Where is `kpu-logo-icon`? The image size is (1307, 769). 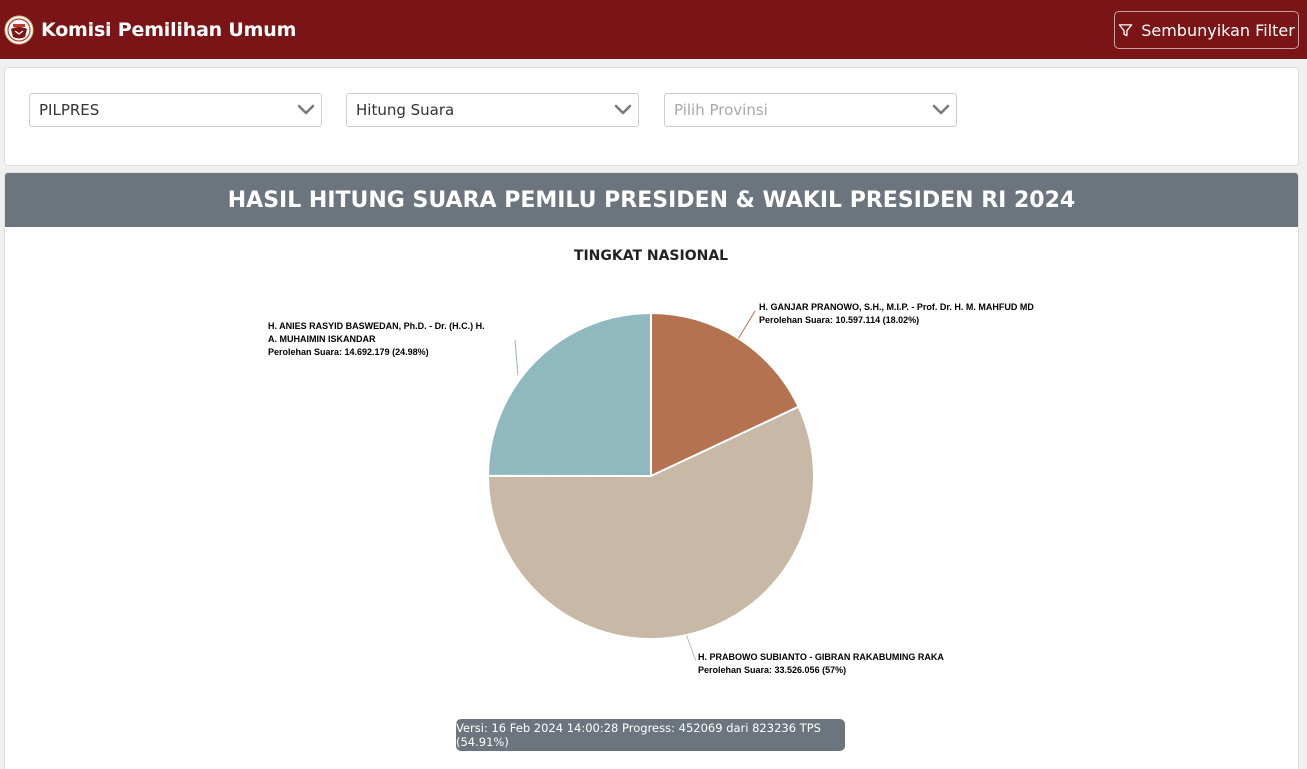 kpu-logo-icon is located at coordinates (19, 30).